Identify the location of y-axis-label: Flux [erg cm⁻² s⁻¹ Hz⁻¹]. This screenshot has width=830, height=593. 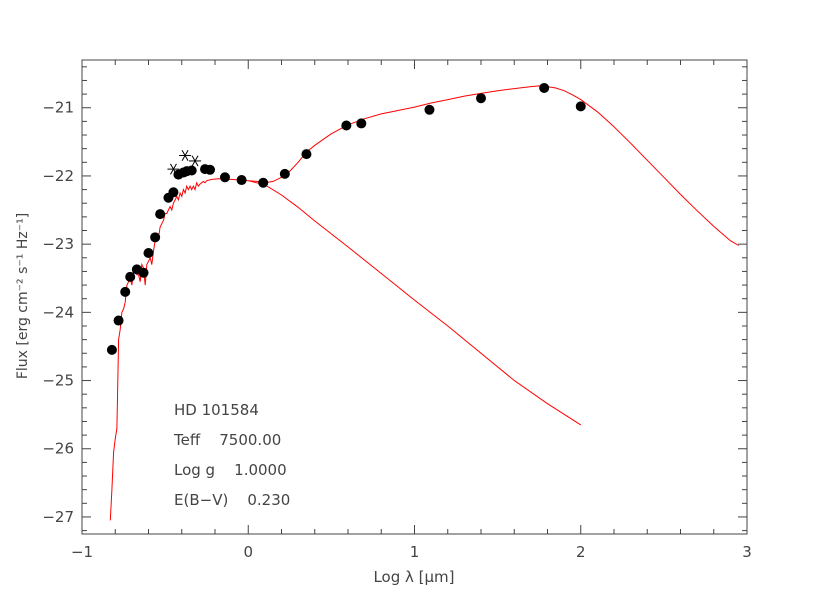
(23, 296).